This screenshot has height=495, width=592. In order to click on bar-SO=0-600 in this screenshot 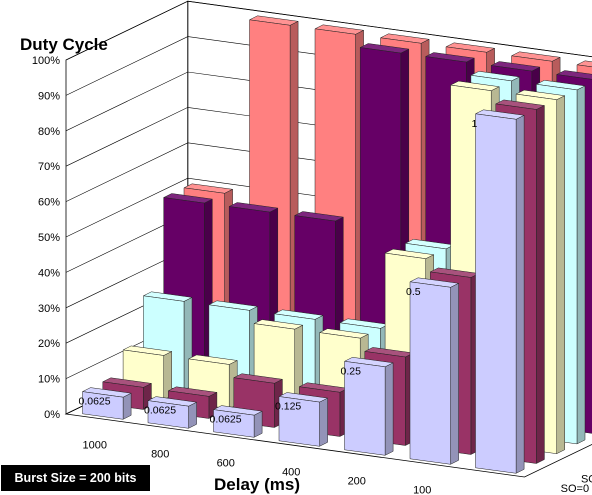, I will do `click(237, 421)`.